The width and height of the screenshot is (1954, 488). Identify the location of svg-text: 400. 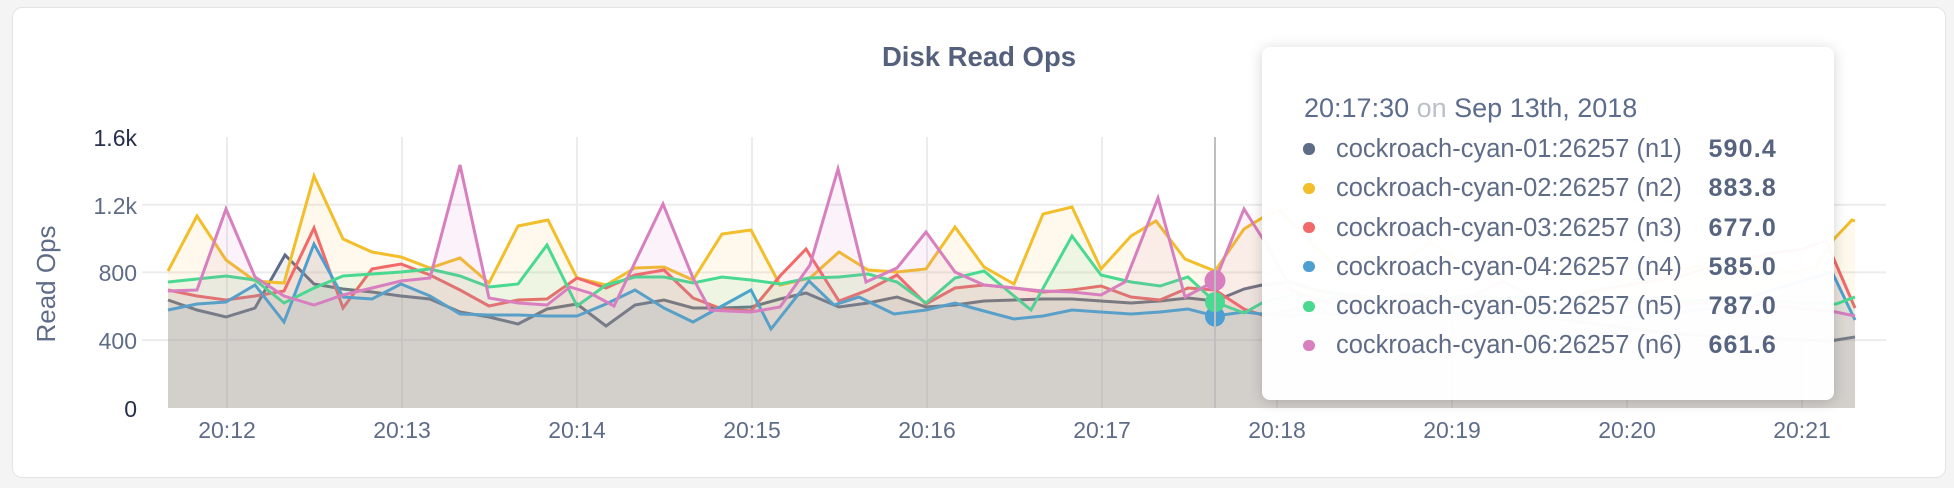
(118, 341).